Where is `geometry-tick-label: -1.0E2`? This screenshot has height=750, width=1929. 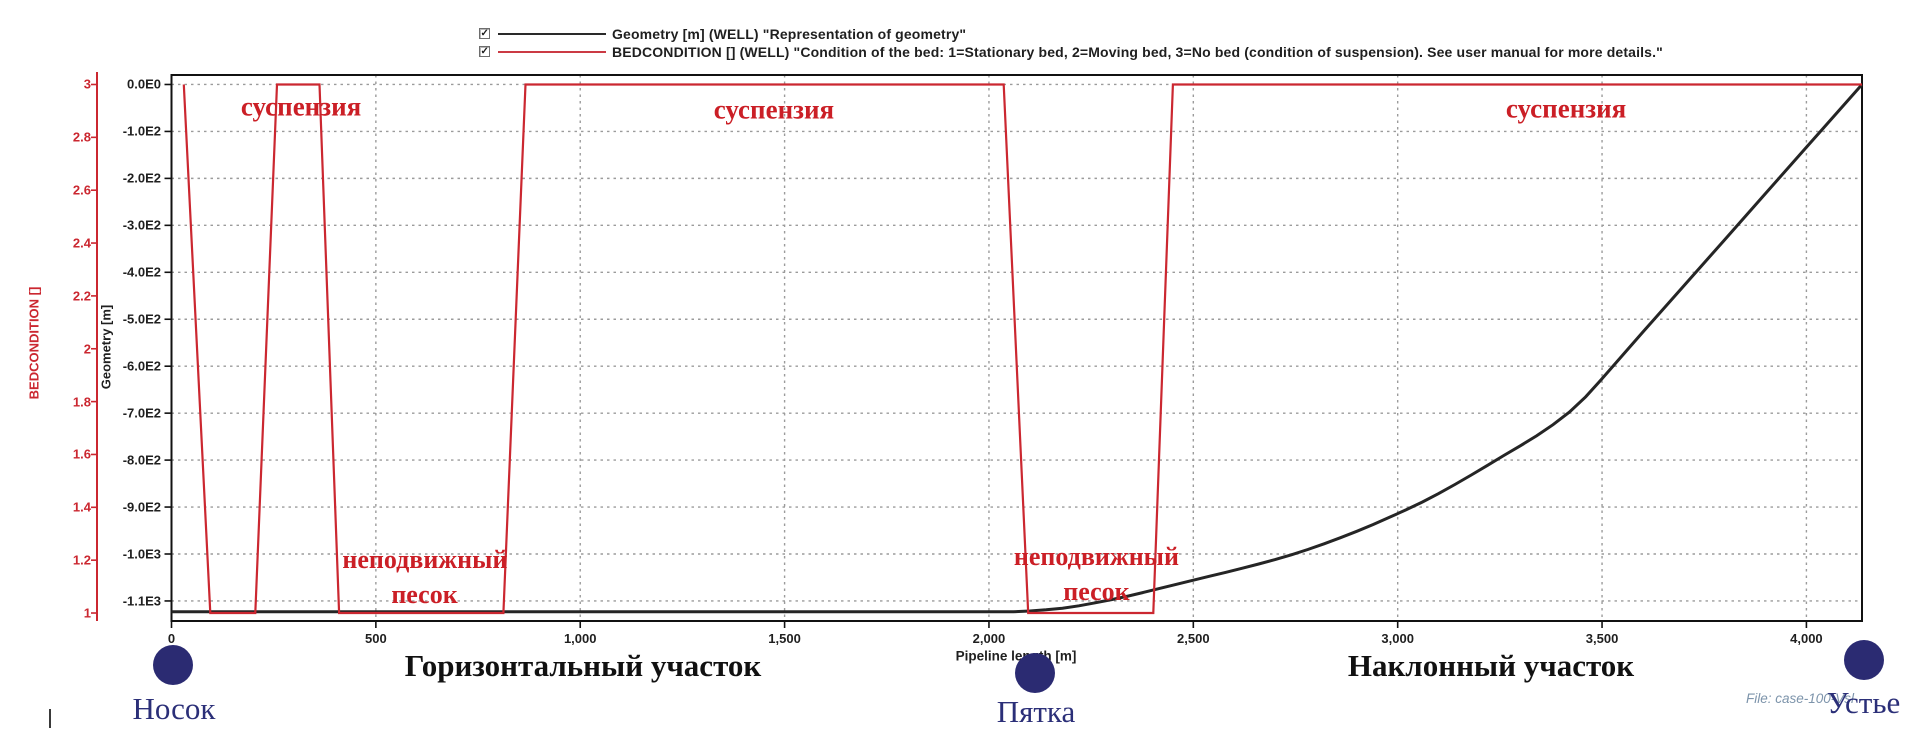
geometry-tick-label: -1.0E2 is located at coordinates (141, 131).